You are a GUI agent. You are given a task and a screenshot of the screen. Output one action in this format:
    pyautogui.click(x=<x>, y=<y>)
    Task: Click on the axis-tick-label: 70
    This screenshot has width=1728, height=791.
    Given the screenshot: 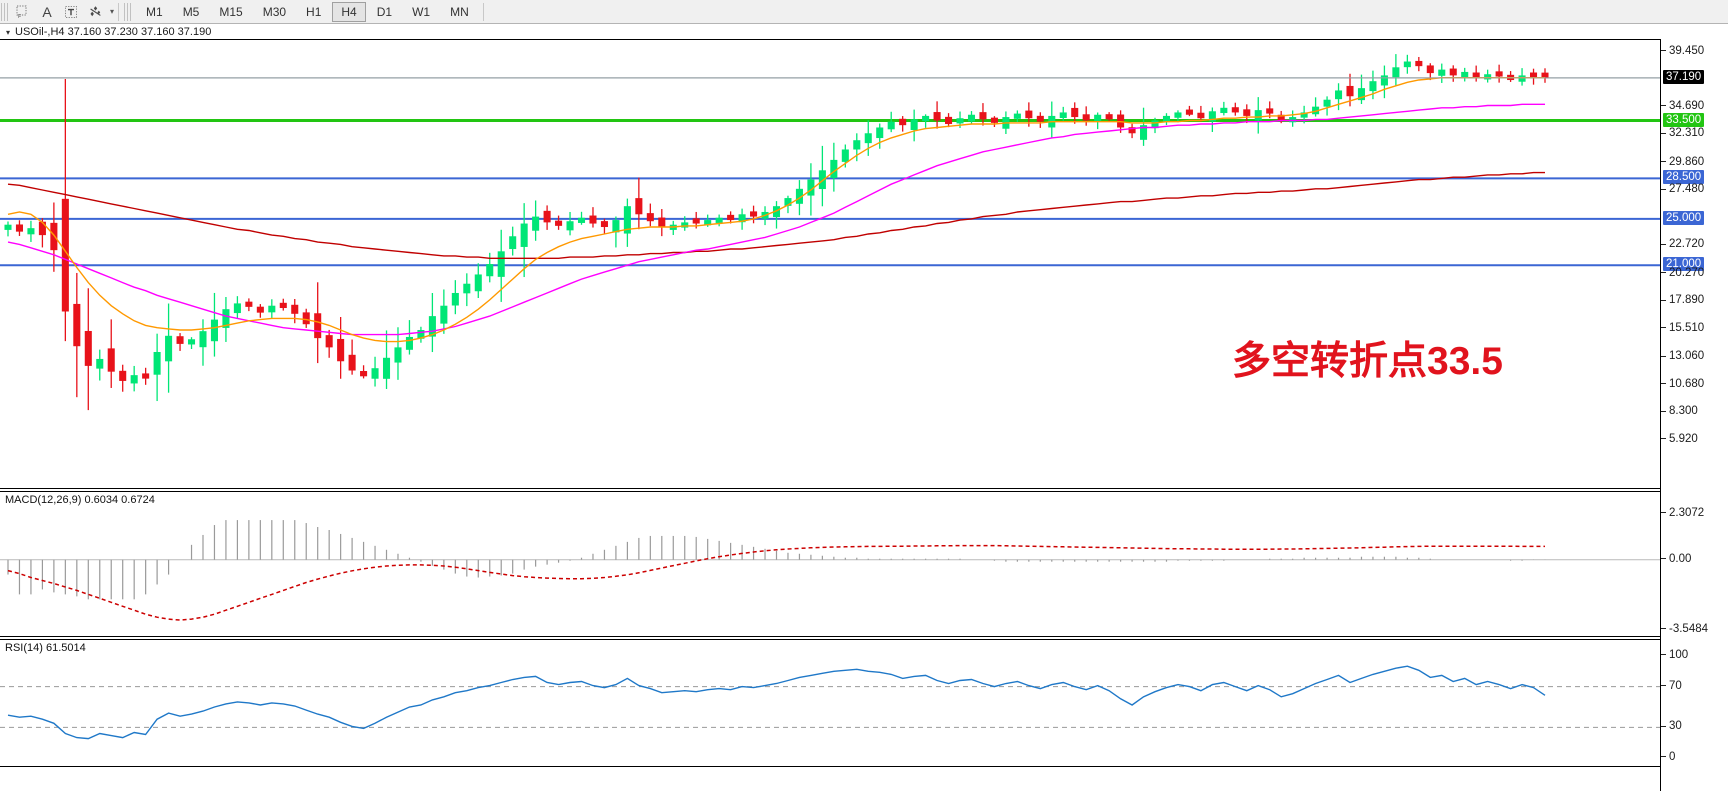 What is the action you would take?
    pyautogui.click(x=1675, y=685)
    